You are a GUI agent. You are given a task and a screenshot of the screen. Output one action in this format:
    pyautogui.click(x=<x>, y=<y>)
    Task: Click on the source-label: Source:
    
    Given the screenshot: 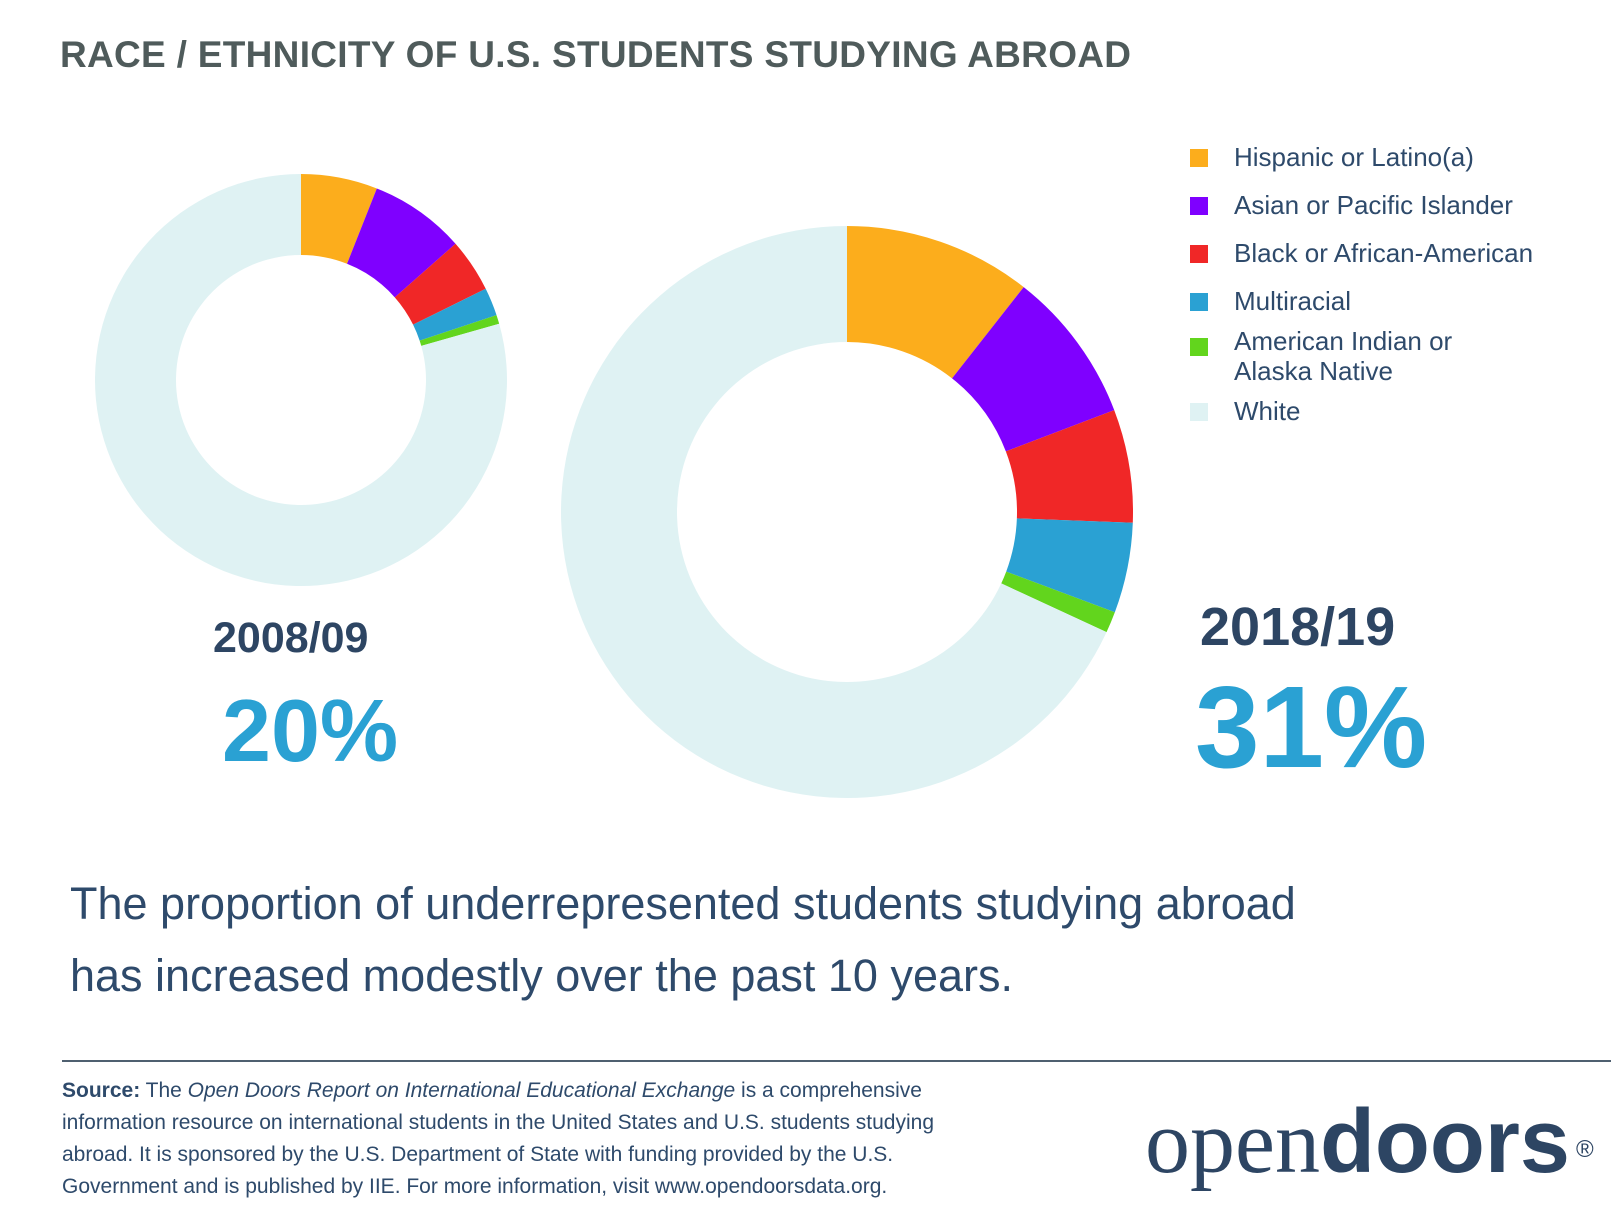 What is the action you would take?
    pyautogui.click(x=101, y=1090)
    